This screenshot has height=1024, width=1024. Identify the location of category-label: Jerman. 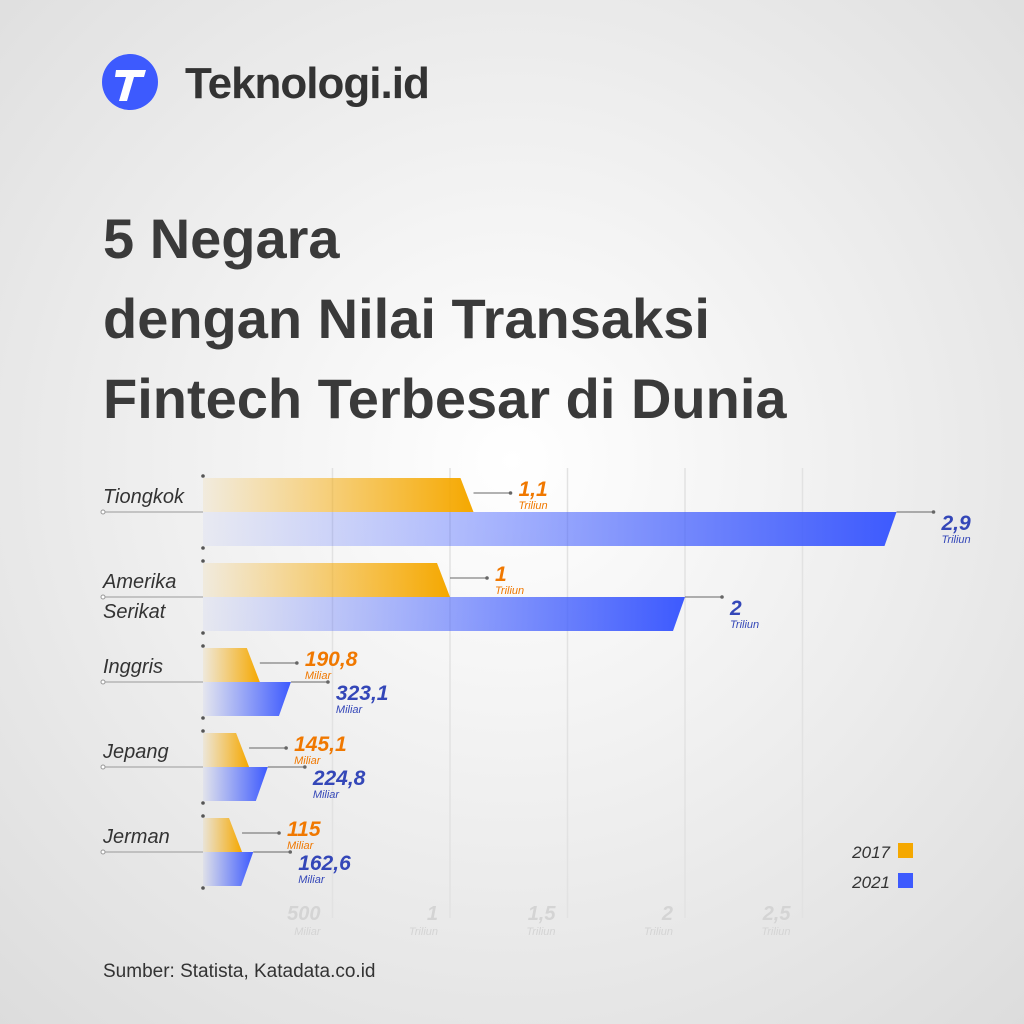
(136, 837).